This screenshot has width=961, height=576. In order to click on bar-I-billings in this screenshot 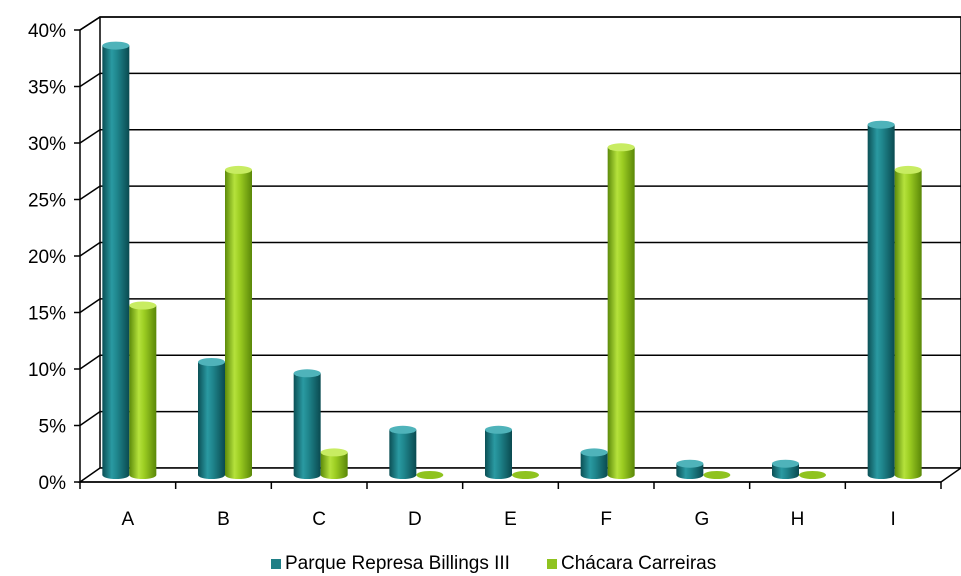, I will do `click(881, 299)`.